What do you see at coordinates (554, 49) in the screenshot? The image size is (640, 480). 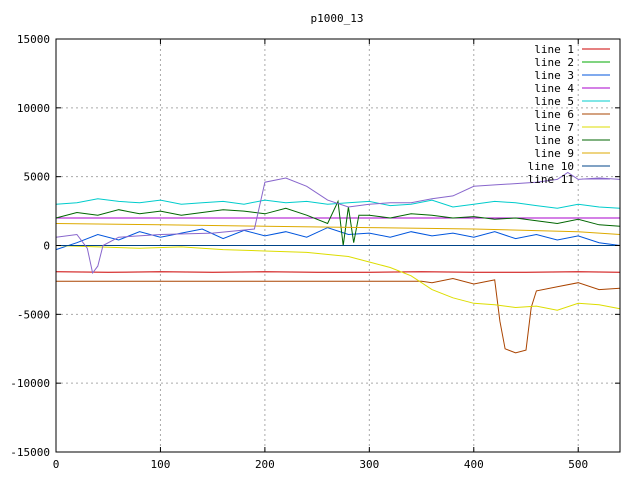 I see `legend-label: line 1` at bounding box center [554, 49].